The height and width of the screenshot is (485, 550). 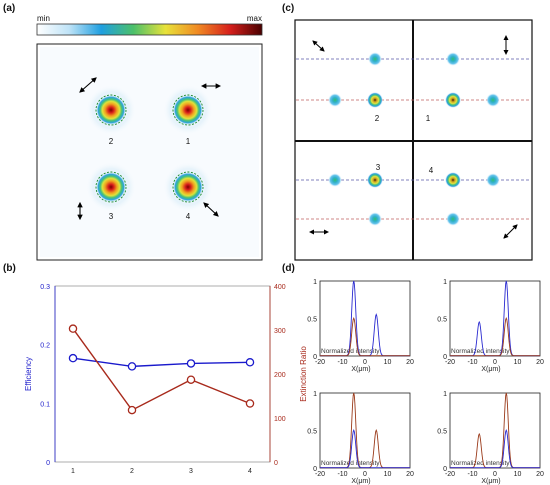 What do you see at coordinates (48, 463) in the screenshot?
I see `left-tick-label: 0` at bounding box center [48, 463].